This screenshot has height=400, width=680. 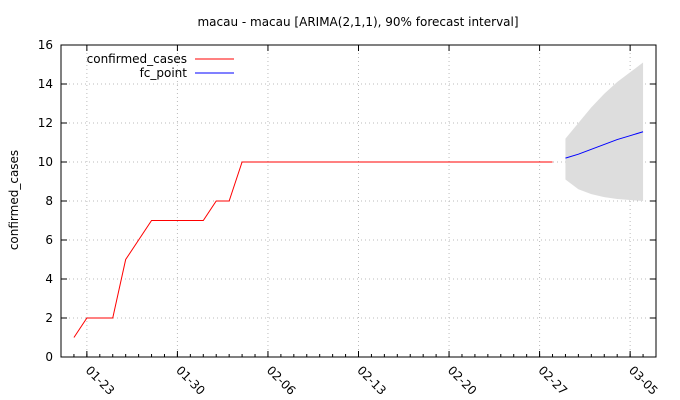 I want to click on series-line-fc-point, so click(x=604, y=145).